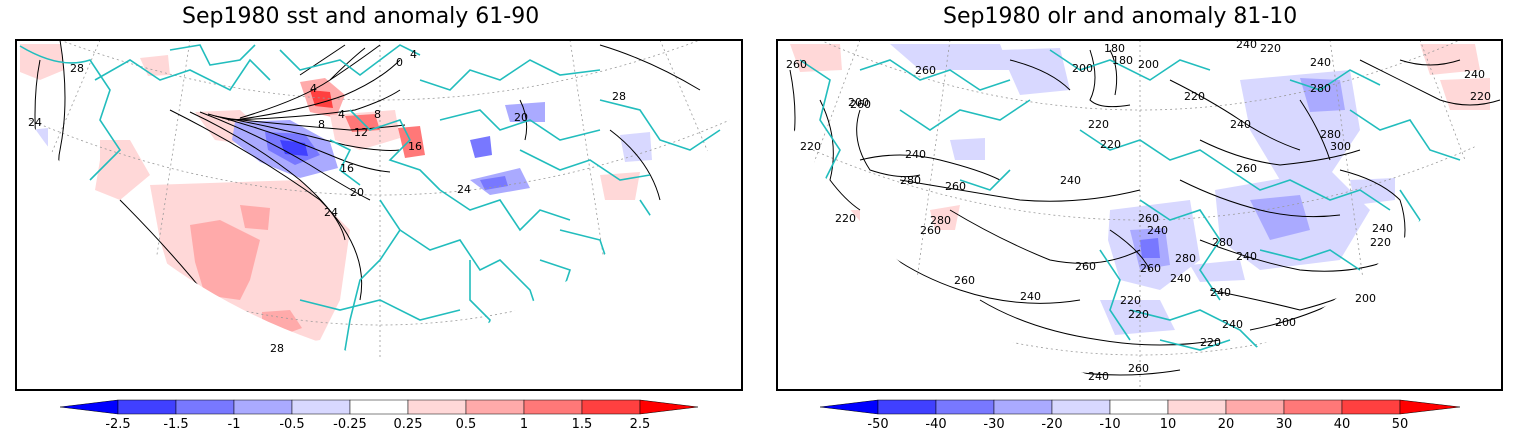 The width and height of the screenshot is (1520, 430). I want to click on left-colorbar-tick: 1.5, so click(582, 423).